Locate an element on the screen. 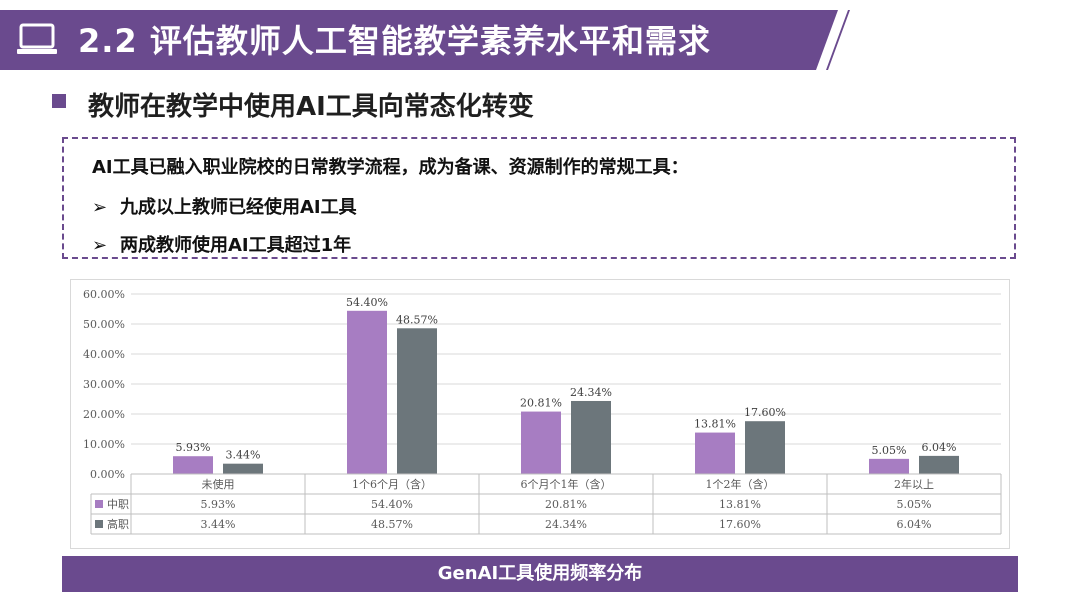  table-cell: 13.81% is located at coordinates (740, 504).